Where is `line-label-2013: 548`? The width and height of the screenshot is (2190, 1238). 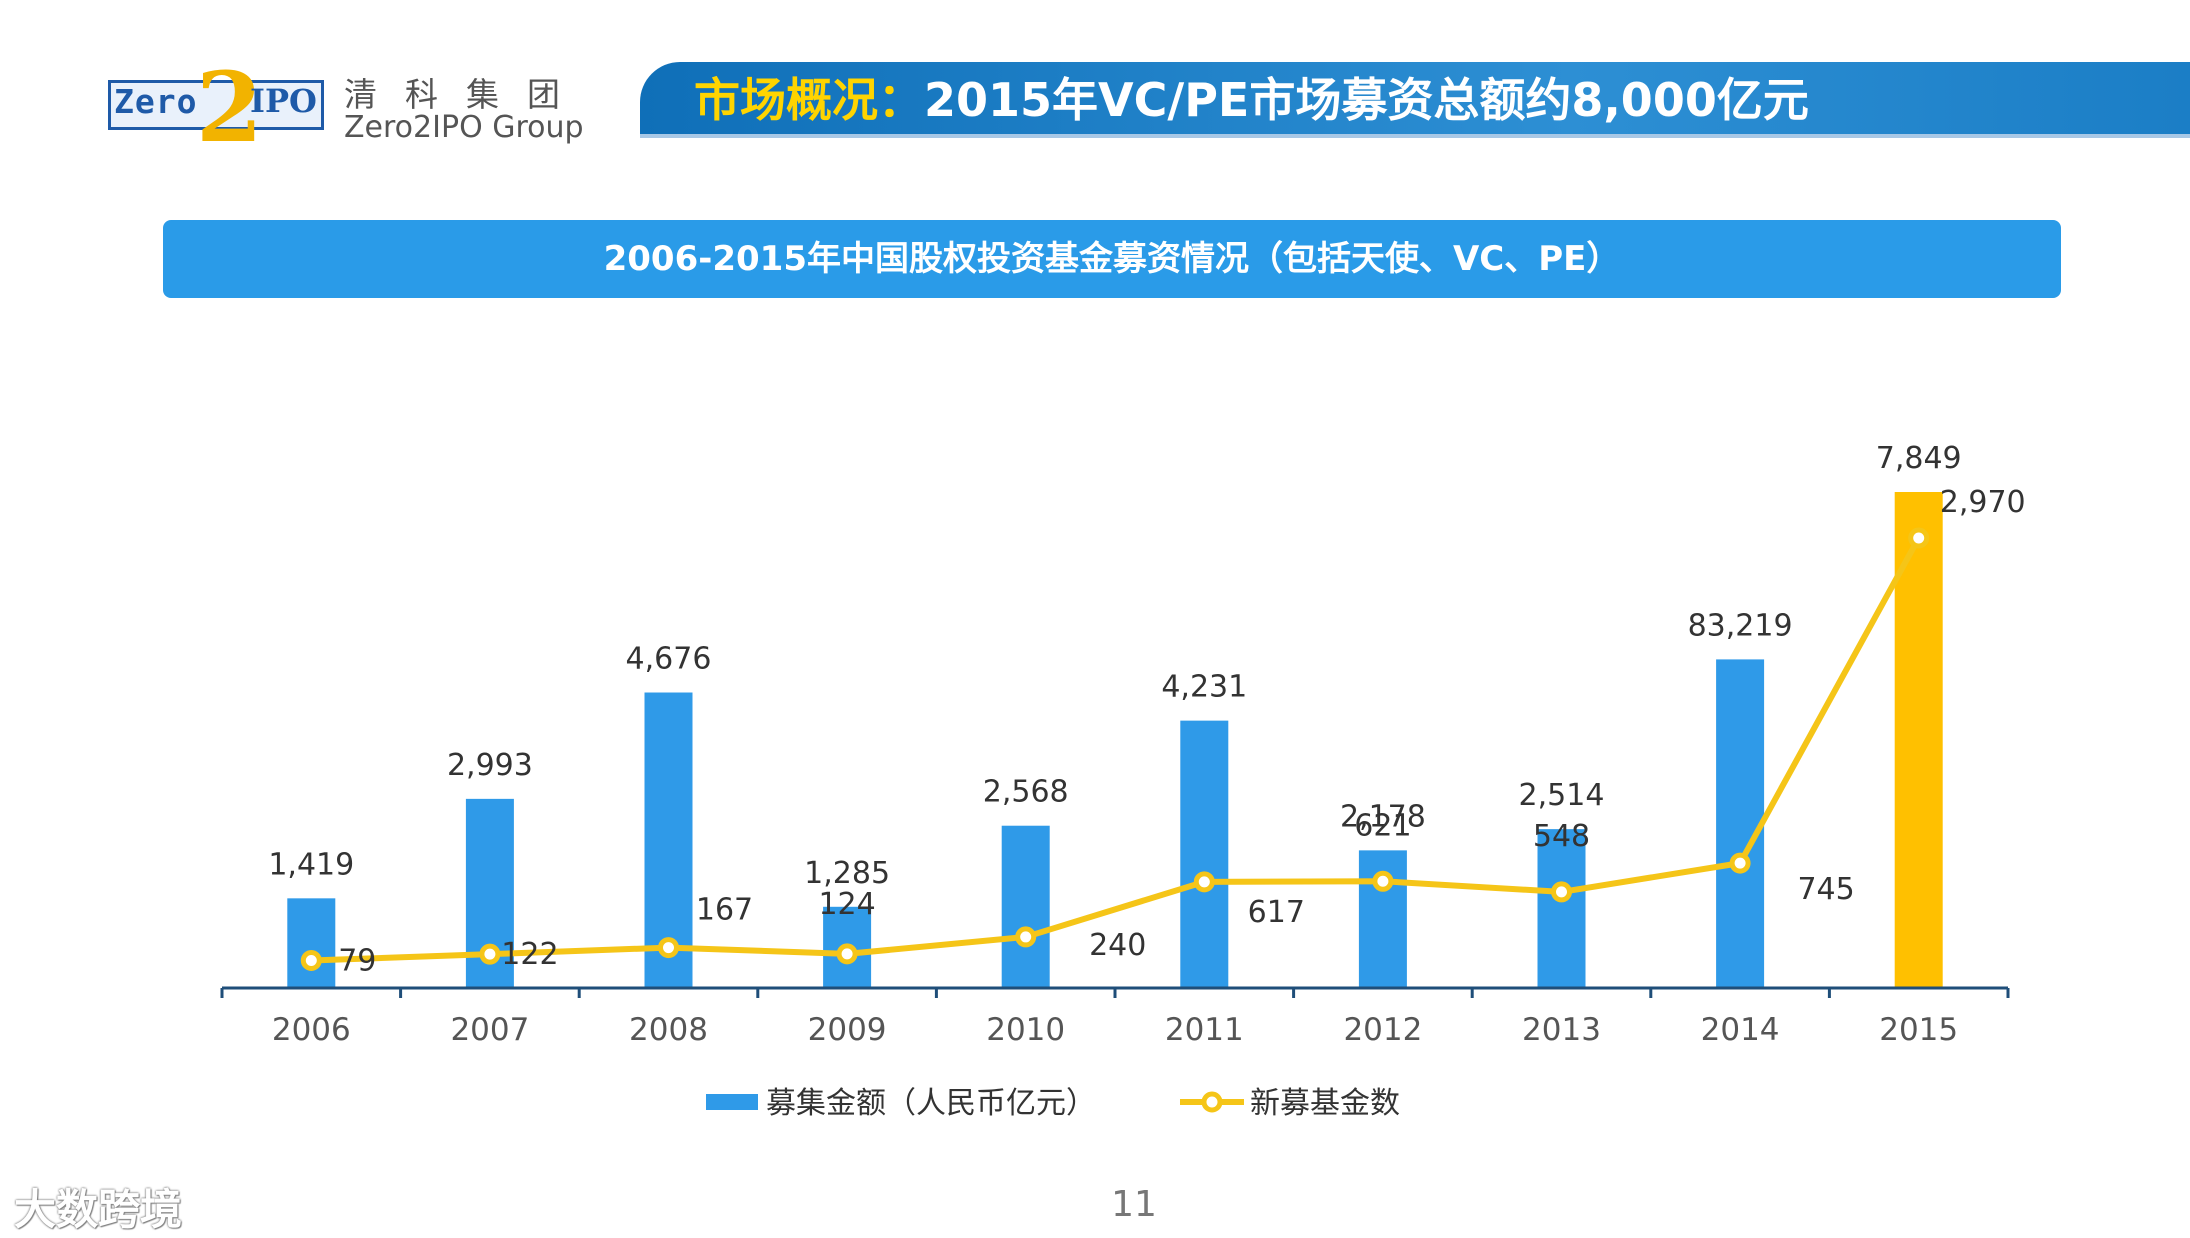
line-label-2013: 548 is located at coordinates (1561, 836).